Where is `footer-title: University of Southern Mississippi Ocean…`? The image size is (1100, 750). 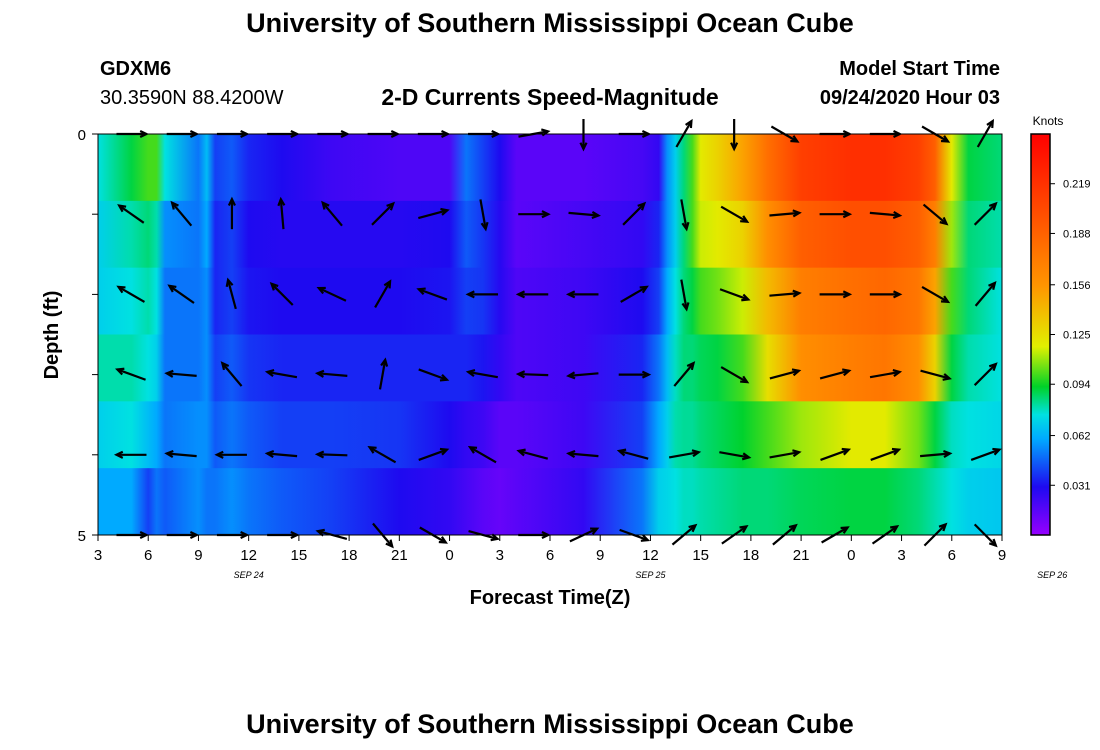 footer-title: University of Southern Mississippi Ocean… is located at coordinates (550, 724).